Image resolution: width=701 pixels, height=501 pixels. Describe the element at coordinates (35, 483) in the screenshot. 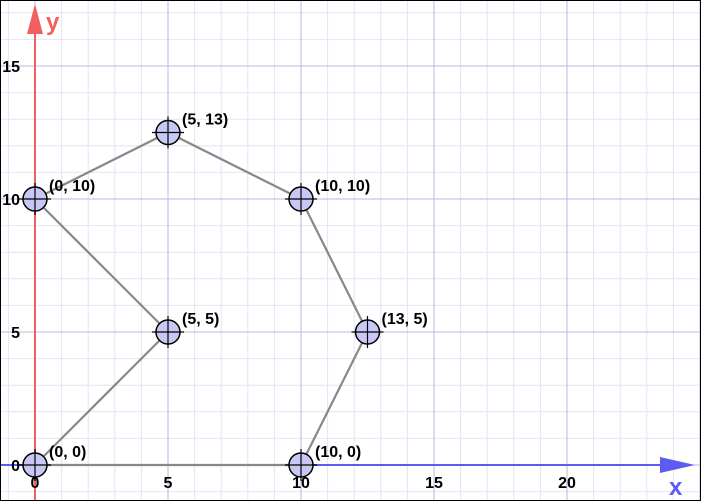

I see `x-tick-label: 0` at that location.